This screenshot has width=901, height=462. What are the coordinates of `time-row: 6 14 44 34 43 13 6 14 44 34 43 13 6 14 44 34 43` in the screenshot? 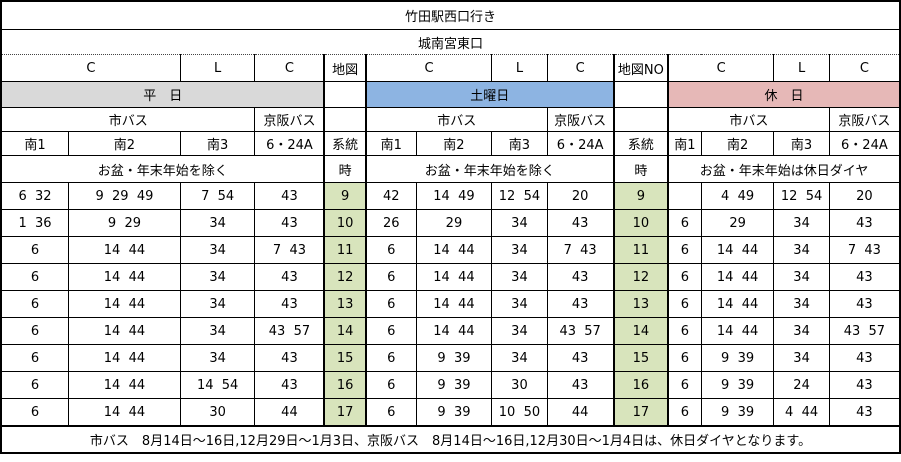 It's located at (450, 304).